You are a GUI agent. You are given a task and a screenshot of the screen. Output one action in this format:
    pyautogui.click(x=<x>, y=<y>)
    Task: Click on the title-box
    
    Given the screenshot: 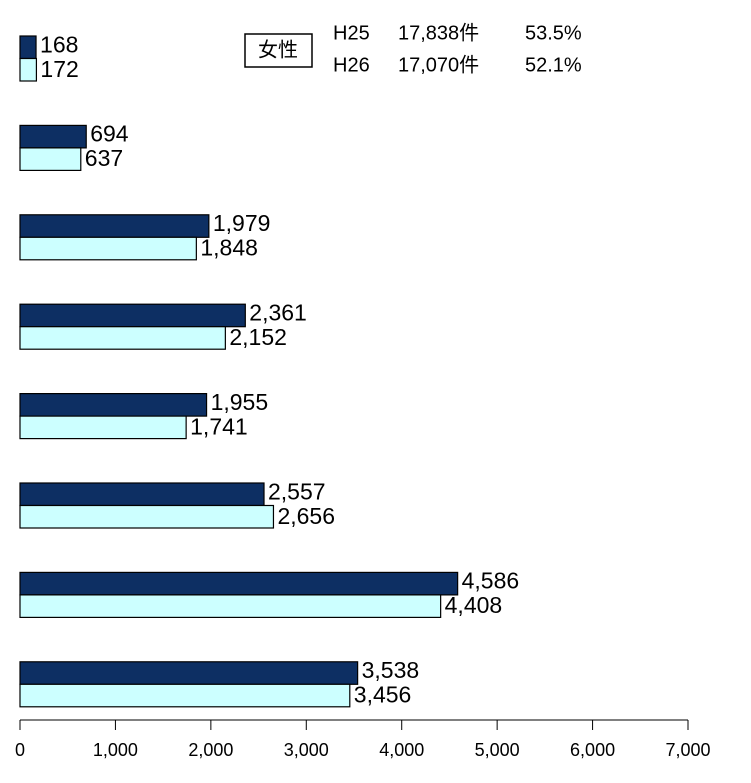 What is the action you would take?
    pyautogui.click(x=278, y=50)
    